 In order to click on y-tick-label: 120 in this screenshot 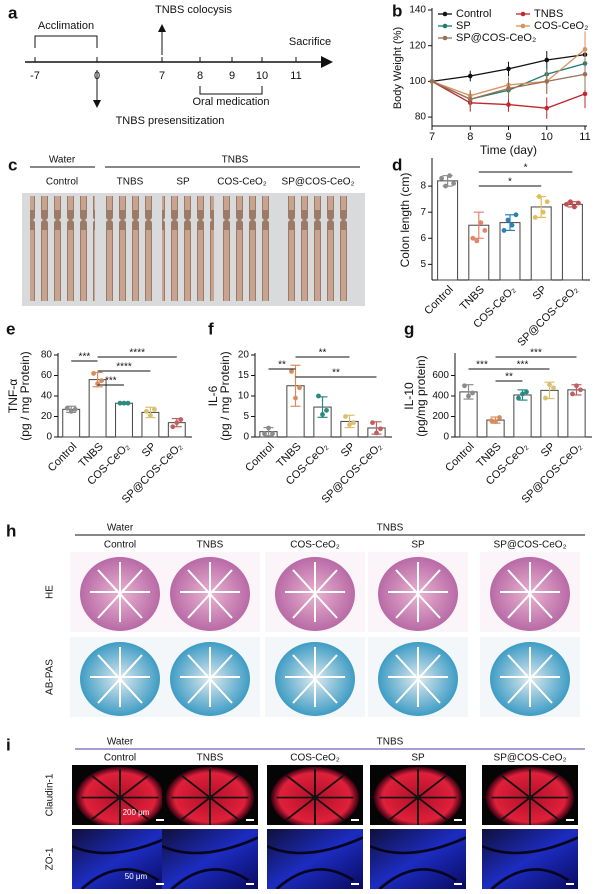, I will do `click(417, 45)`.